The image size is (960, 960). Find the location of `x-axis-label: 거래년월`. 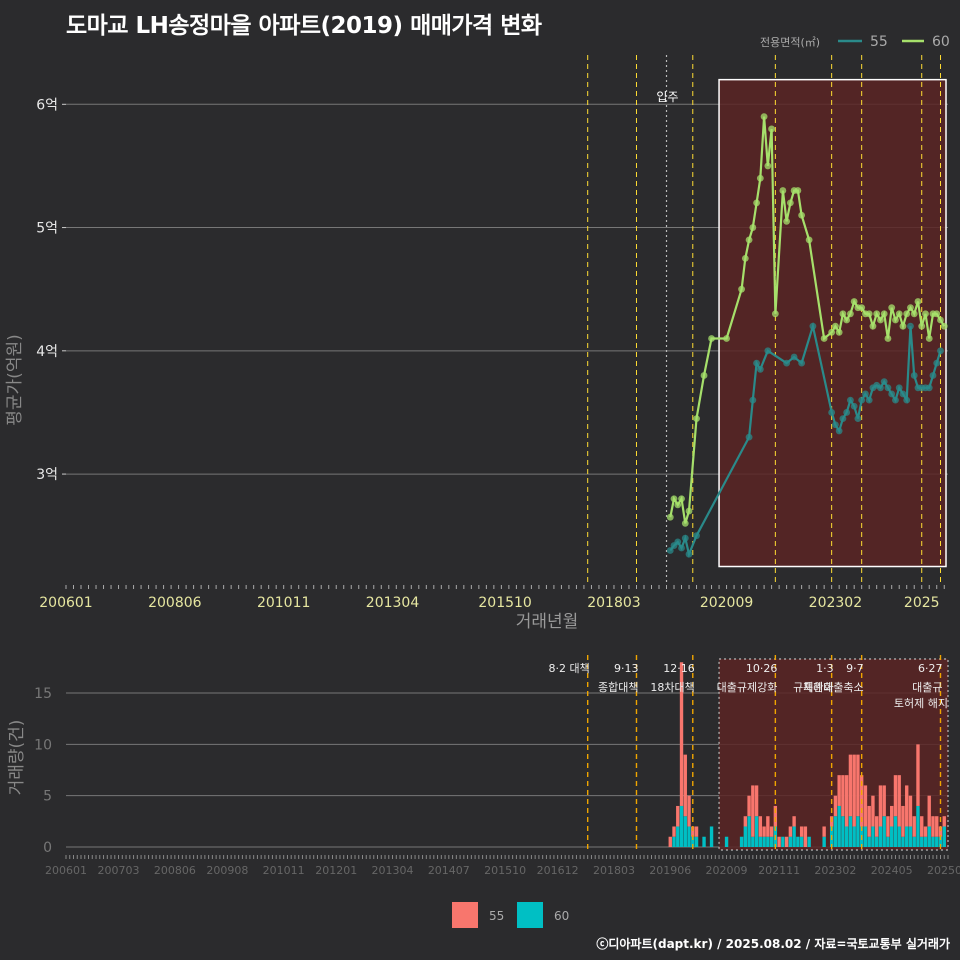

x-axis-label: 거래년월 is located at coordinates (547, 622).